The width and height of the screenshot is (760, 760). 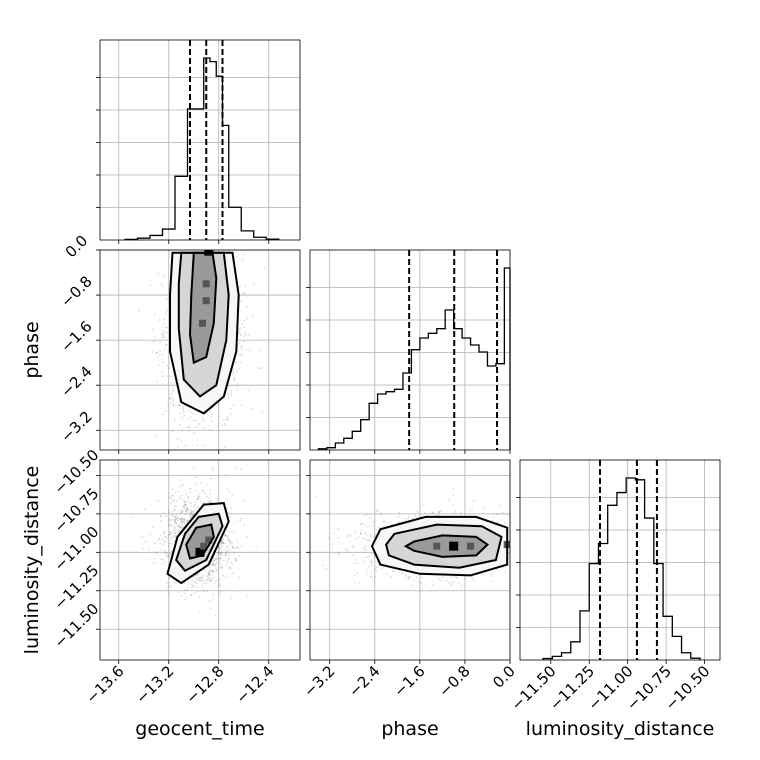 I want to click on hist-panel-geocent_time, so click(x=198, y=141).